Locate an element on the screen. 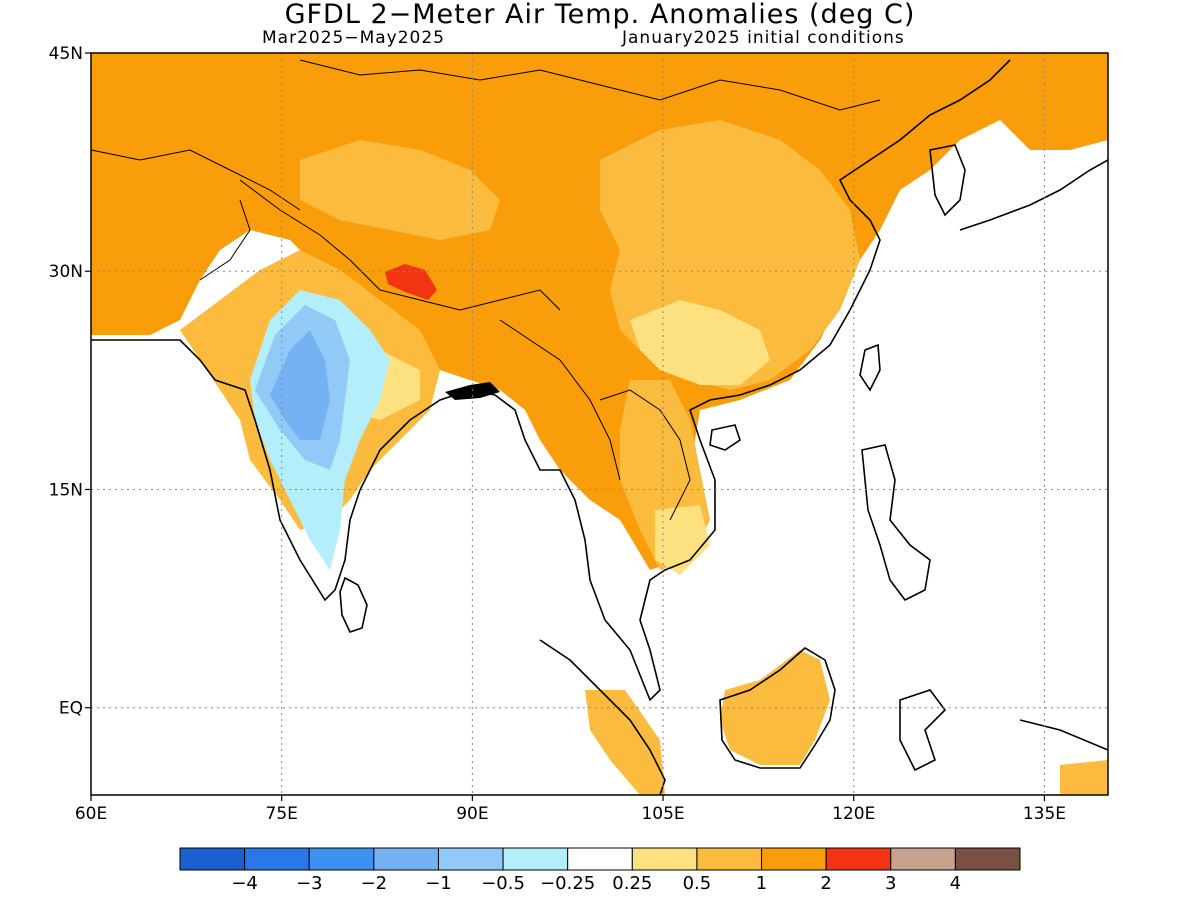 The height and width of the screenshot is (900, 1200). period-subtitle: Mar2025−May2025 is located at coordinates (353, 38).